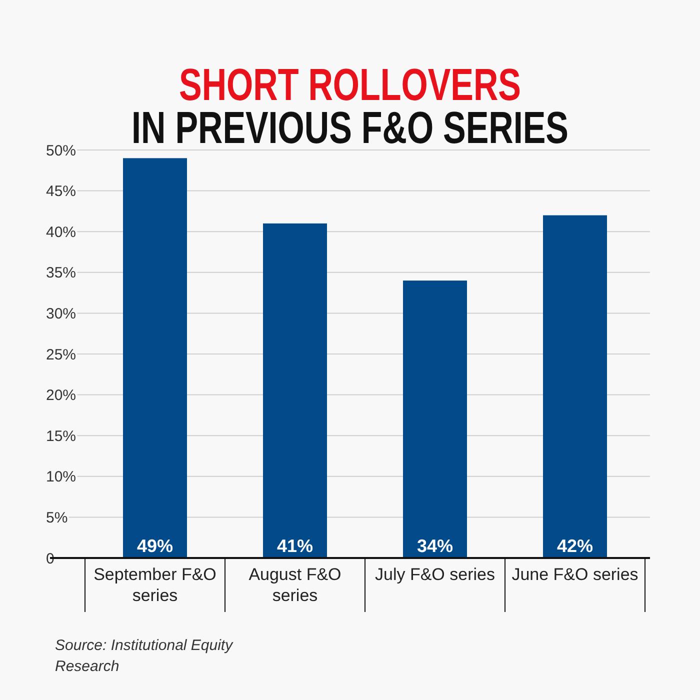  Describe the element at coordinates (61, 313) in the screenshot. I see `y-tick-label: 30%` at that location.